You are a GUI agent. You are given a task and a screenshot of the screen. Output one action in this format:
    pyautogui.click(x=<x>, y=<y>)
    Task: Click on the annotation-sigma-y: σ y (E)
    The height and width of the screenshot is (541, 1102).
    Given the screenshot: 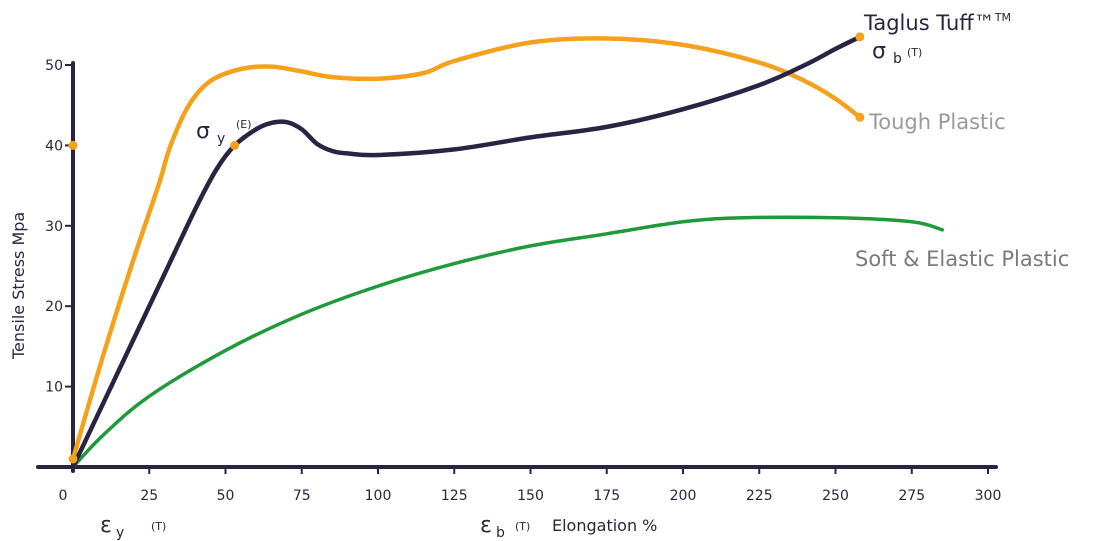 What is the action you would take?
    pyautogui.click(x=224, y=132)
    